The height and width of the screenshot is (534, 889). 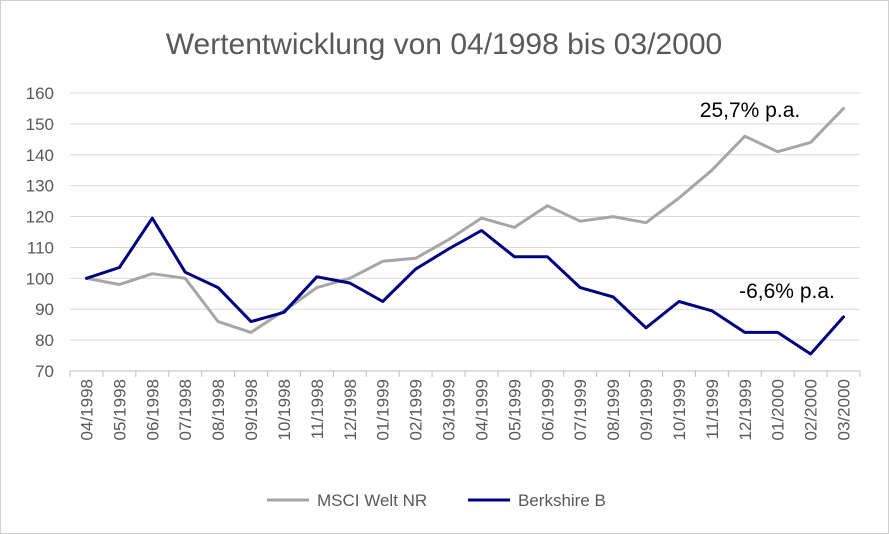 I want to click on x-tick-label: 03/1999, so click(x=449, y=409).